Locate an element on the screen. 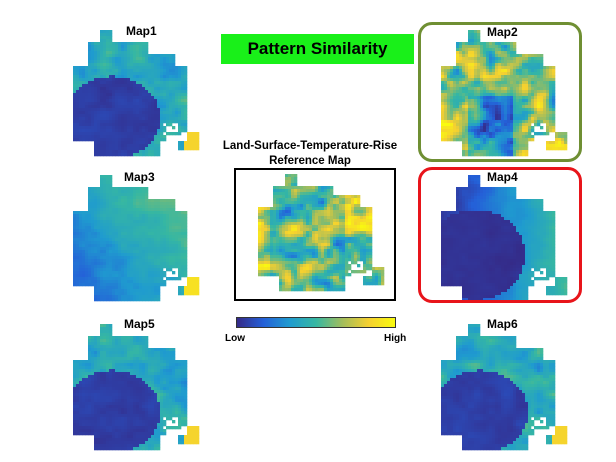 This screenshot has width=616, height=462. map-3-raster is located at coordinates (136, 238).